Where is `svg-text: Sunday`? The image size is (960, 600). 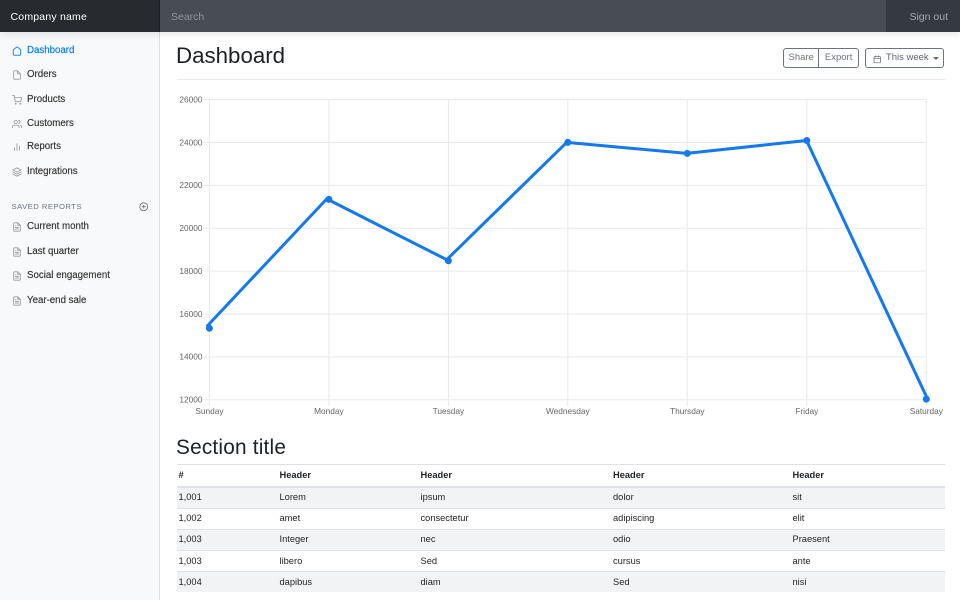
svg-text: Sunday is located at coordinates (209, 411).